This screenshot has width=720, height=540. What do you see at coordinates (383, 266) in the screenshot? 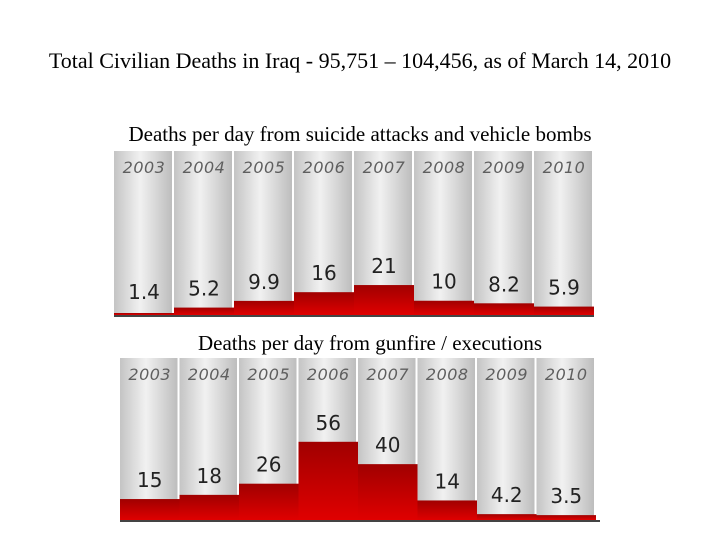
I see `value-label-2007: 21` at bounding box center [383, 266].